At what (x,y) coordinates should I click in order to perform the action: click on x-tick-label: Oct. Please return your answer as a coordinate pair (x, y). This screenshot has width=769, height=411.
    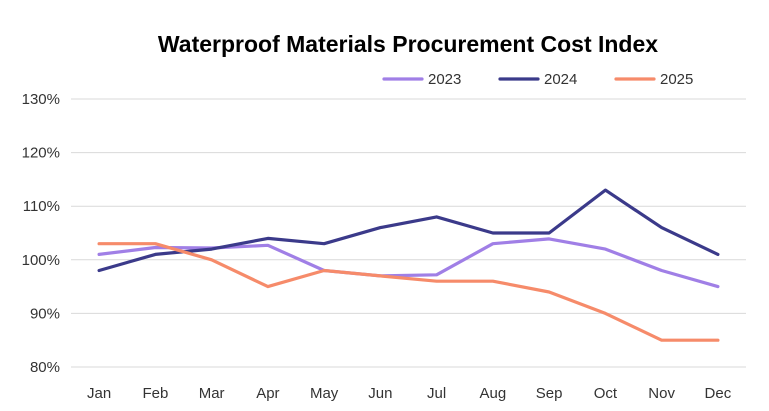
    Looking at the image, I should click on (606, 393).